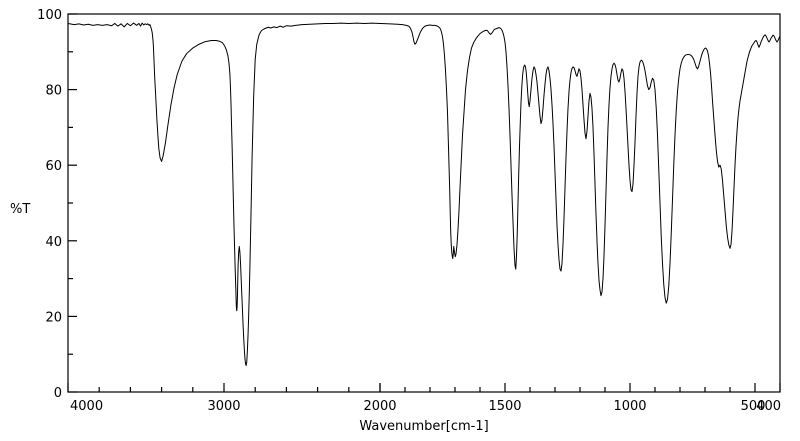 The image size is (800, 441). What do you see at coordinates (753, 406) in the screenshot?
I see `x-tick-label: 500` at bounding box center [753, 406].